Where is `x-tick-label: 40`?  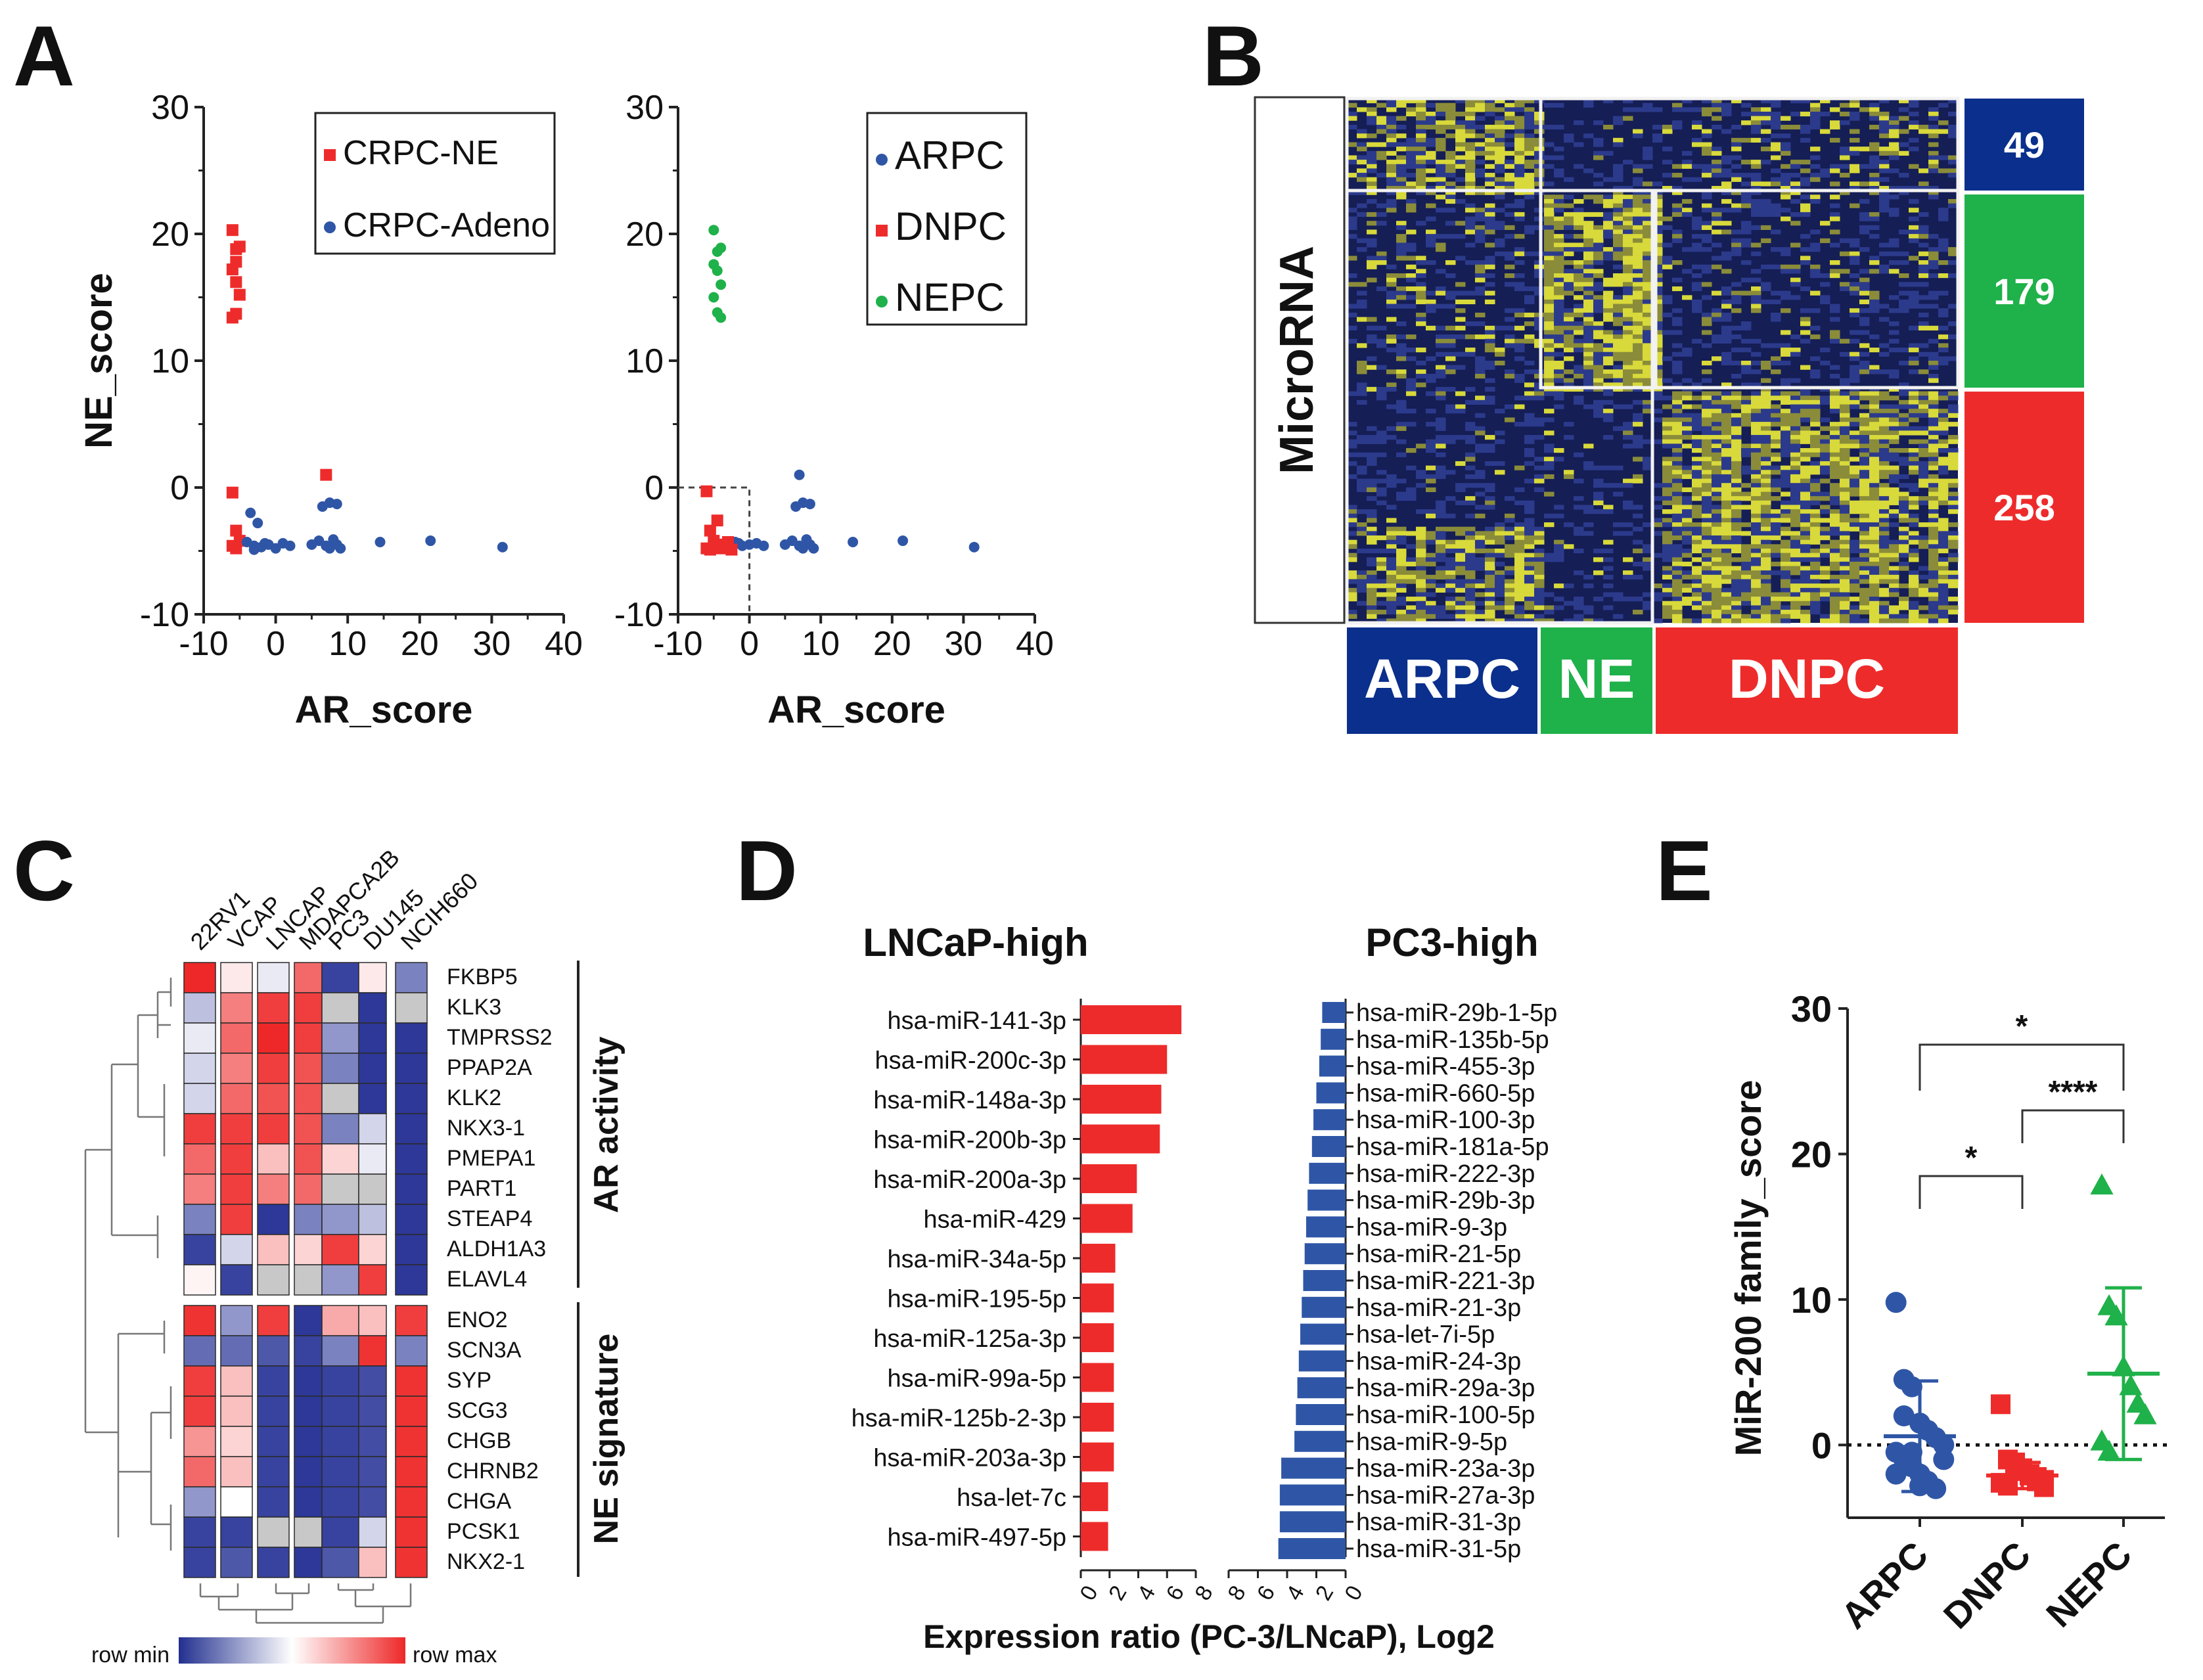
x-tick-label: 40 is located at coordinates (564, 644).